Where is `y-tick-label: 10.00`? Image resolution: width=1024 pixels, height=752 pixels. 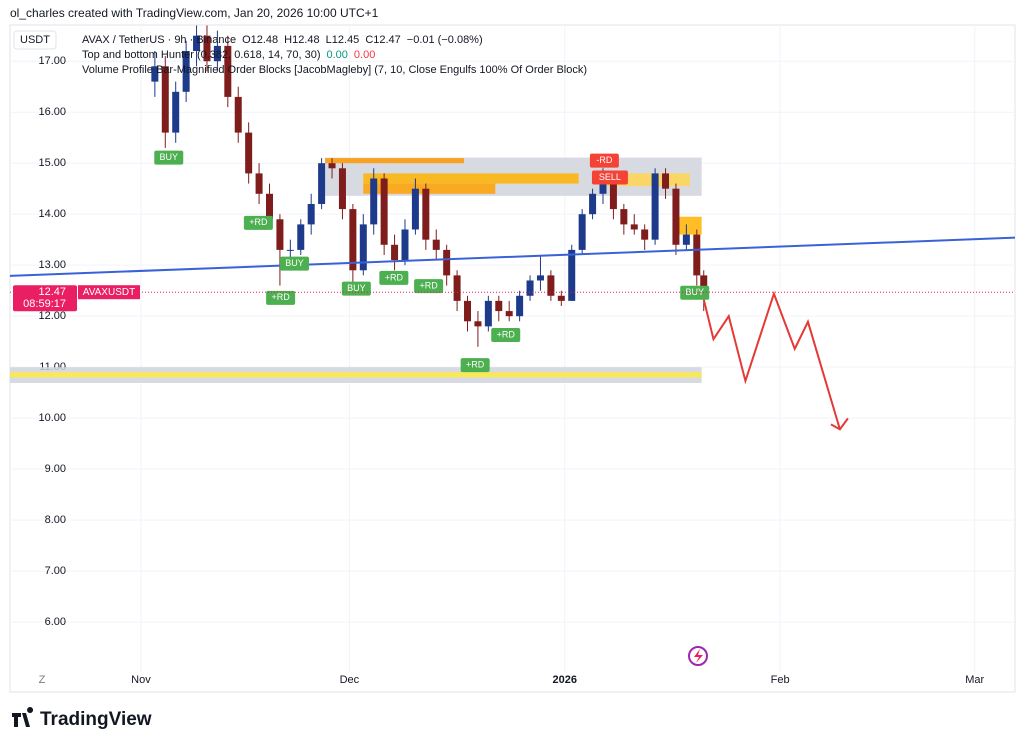
y-tick-label: 10.00 is located at coordinates (52, 418).